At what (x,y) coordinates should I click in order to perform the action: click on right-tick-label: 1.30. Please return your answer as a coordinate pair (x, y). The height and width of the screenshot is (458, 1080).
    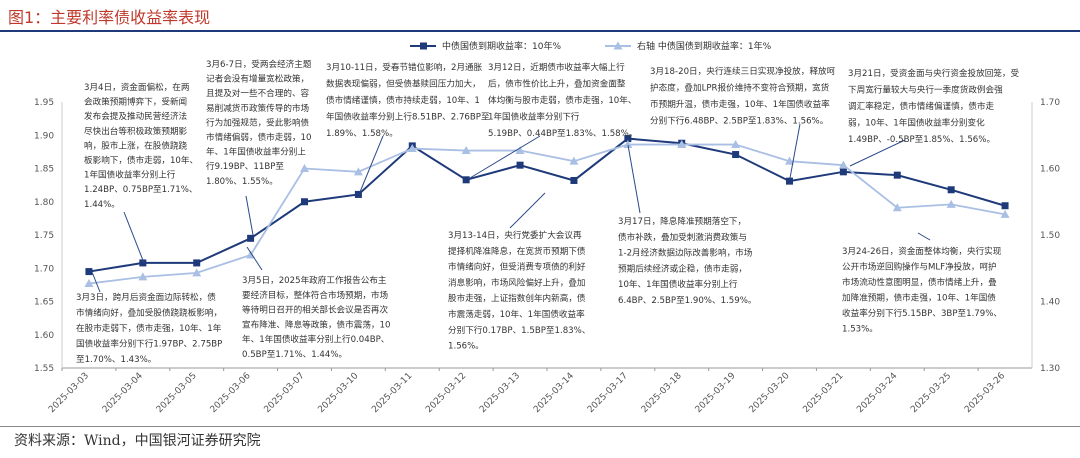
    Looking at the image, I should click on (1050, 369).